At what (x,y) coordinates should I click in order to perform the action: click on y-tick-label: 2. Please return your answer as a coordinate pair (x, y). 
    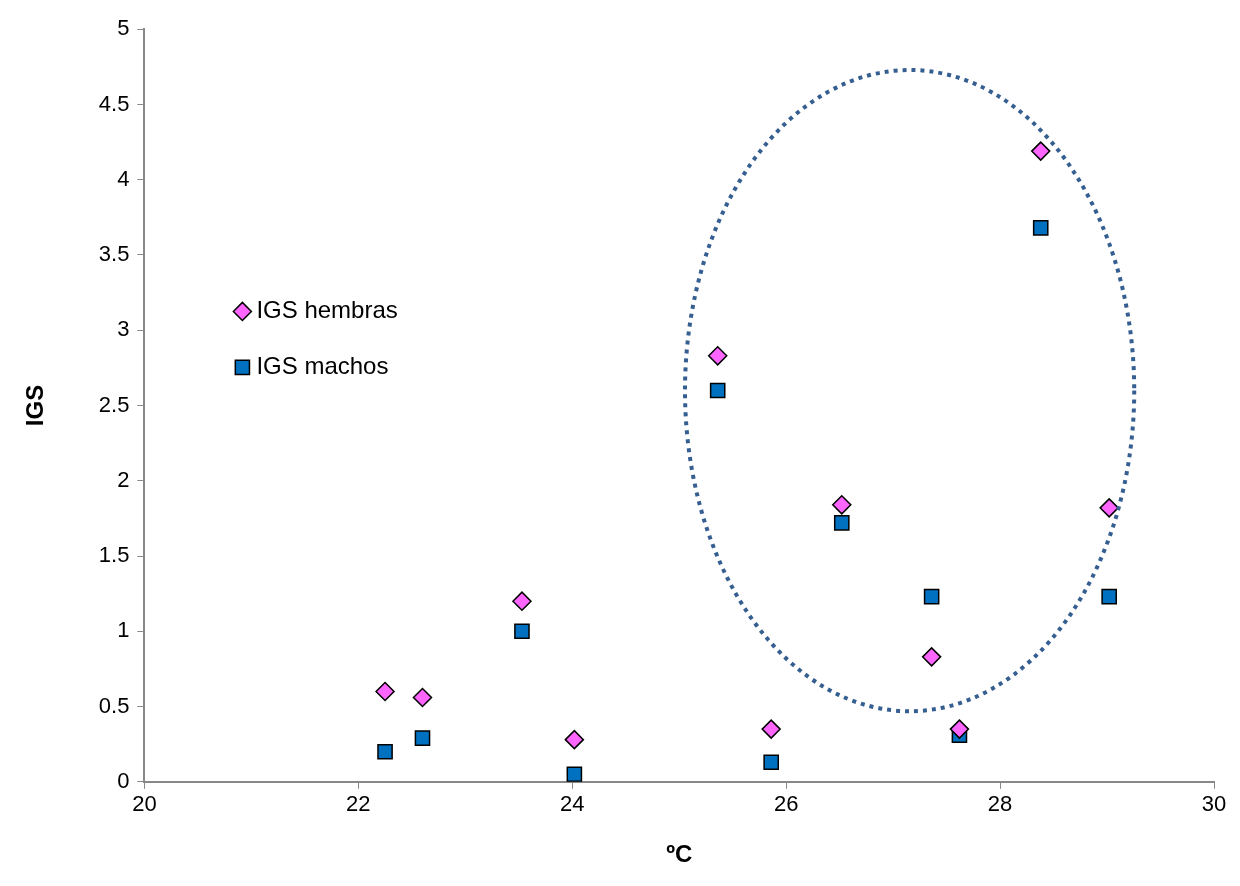
    Looking at the image, I should click on (123, 479).